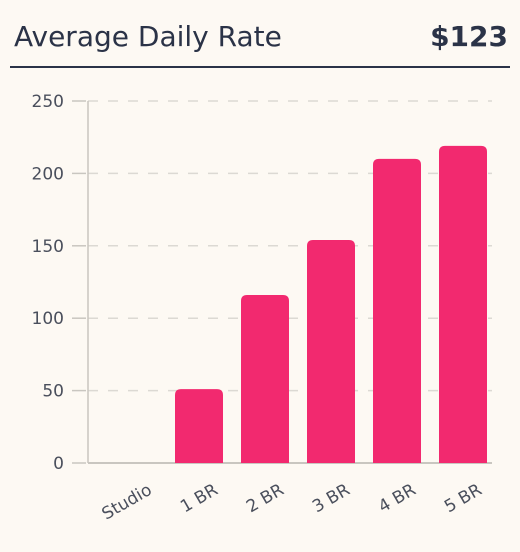 This screenshot has height=552, width=520. Describe the element at coordinates (463, 304) in the screenshot. I see `bar-5-br` at that location.